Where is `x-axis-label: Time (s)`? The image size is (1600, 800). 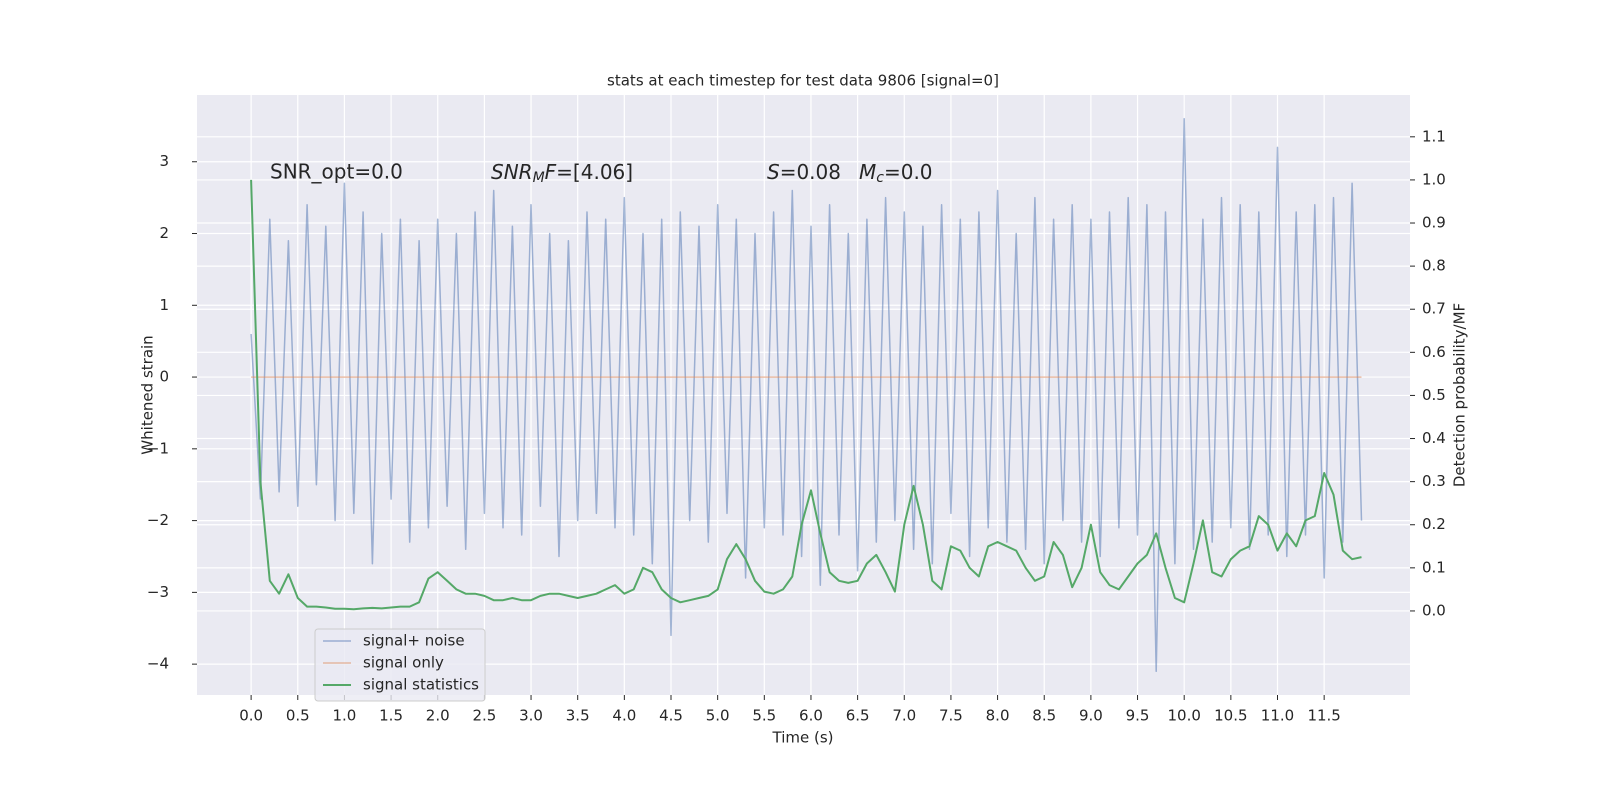
x-axis-label: Time (s) is located at coordinates (803, 738).